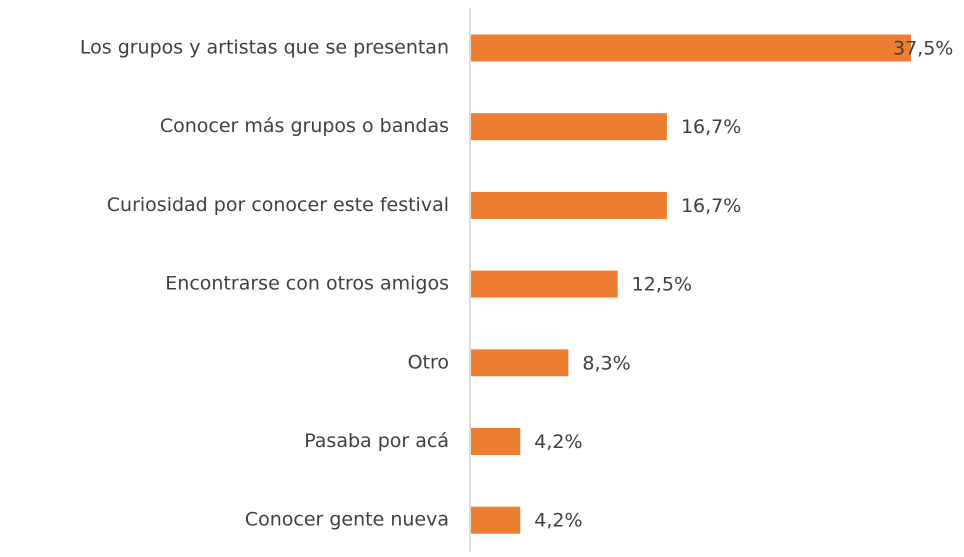 The height and width of the screenshot is (557, 964). What do you see at coordinates (264, 48) in the screenshot?
I see `category-label: Los grupos y artistas que se presentan` at bounding box center [264, 48].